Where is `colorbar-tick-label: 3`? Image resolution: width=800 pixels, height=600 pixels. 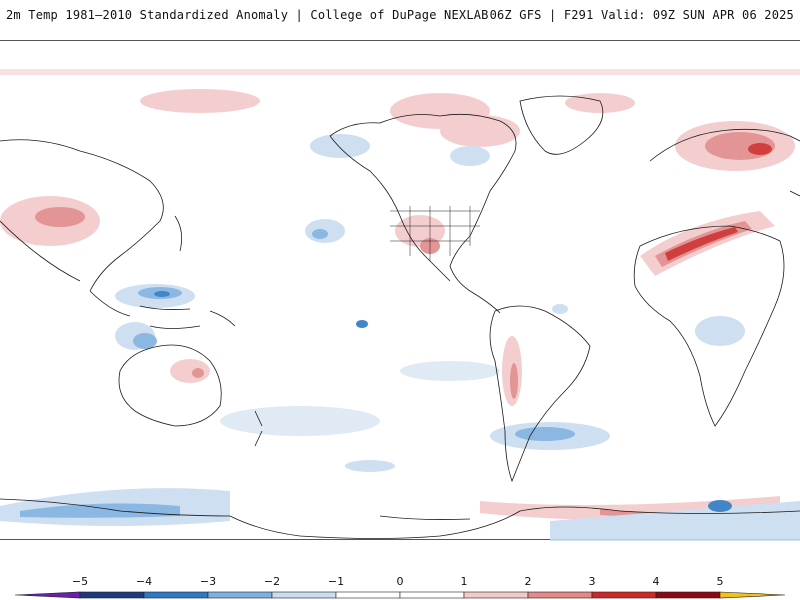 colorbar-tick-label: 3 is located at coordinates (592, 581).